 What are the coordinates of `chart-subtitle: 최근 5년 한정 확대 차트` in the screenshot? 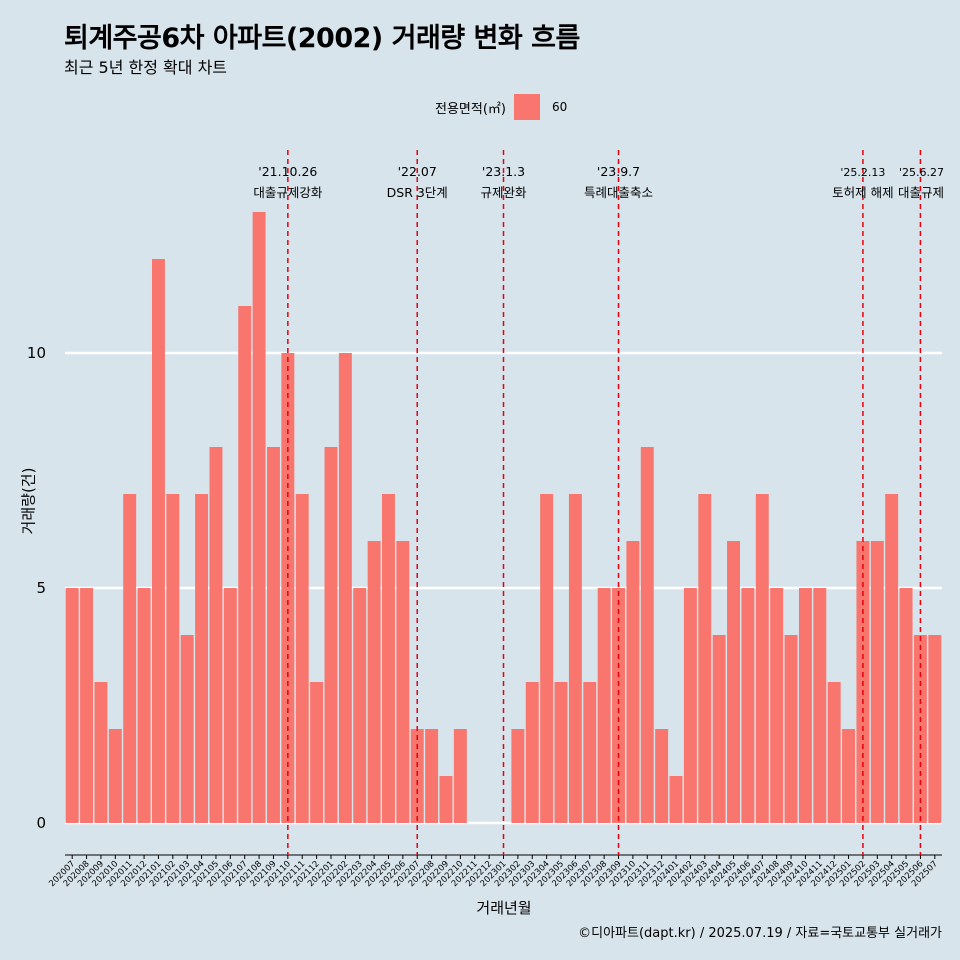 It's located at (146, 67).